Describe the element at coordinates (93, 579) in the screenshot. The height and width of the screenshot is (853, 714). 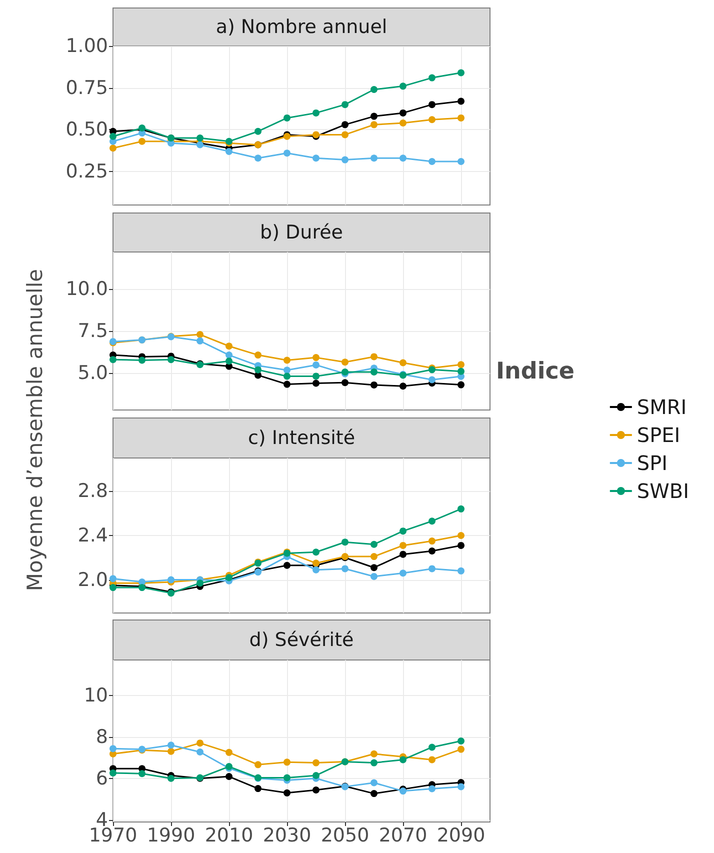
I see `y-tick-label: 2.0` at that location.